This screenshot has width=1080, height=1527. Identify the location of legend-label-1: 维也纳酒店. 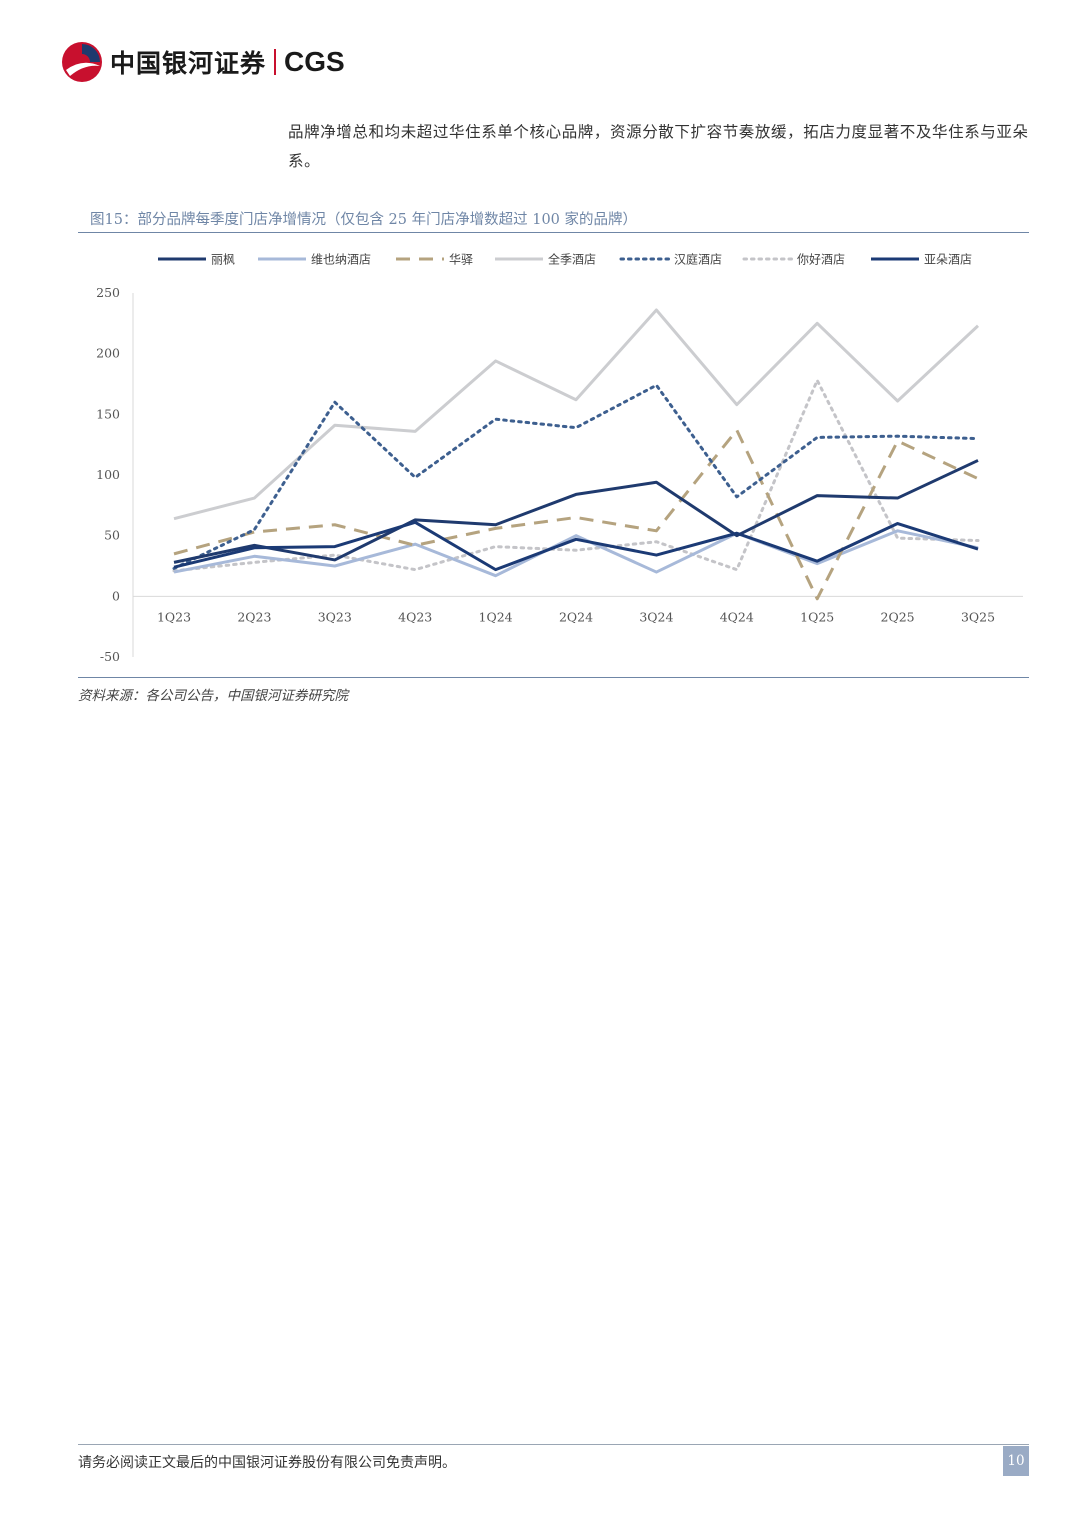
(341, 260).